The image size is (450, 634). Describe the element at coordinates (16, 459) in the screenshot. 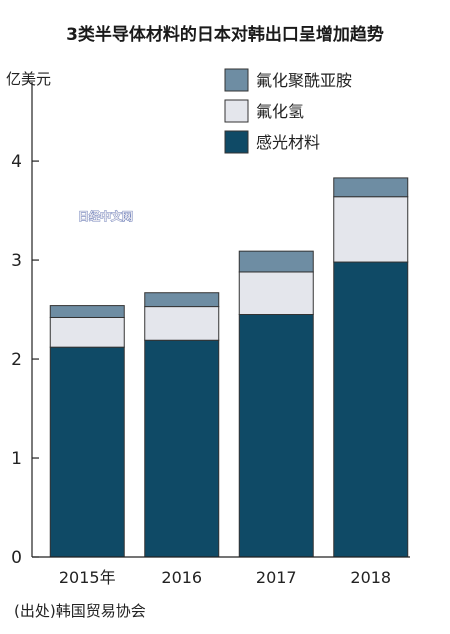

I see `y-tick-label: 1` at that location.